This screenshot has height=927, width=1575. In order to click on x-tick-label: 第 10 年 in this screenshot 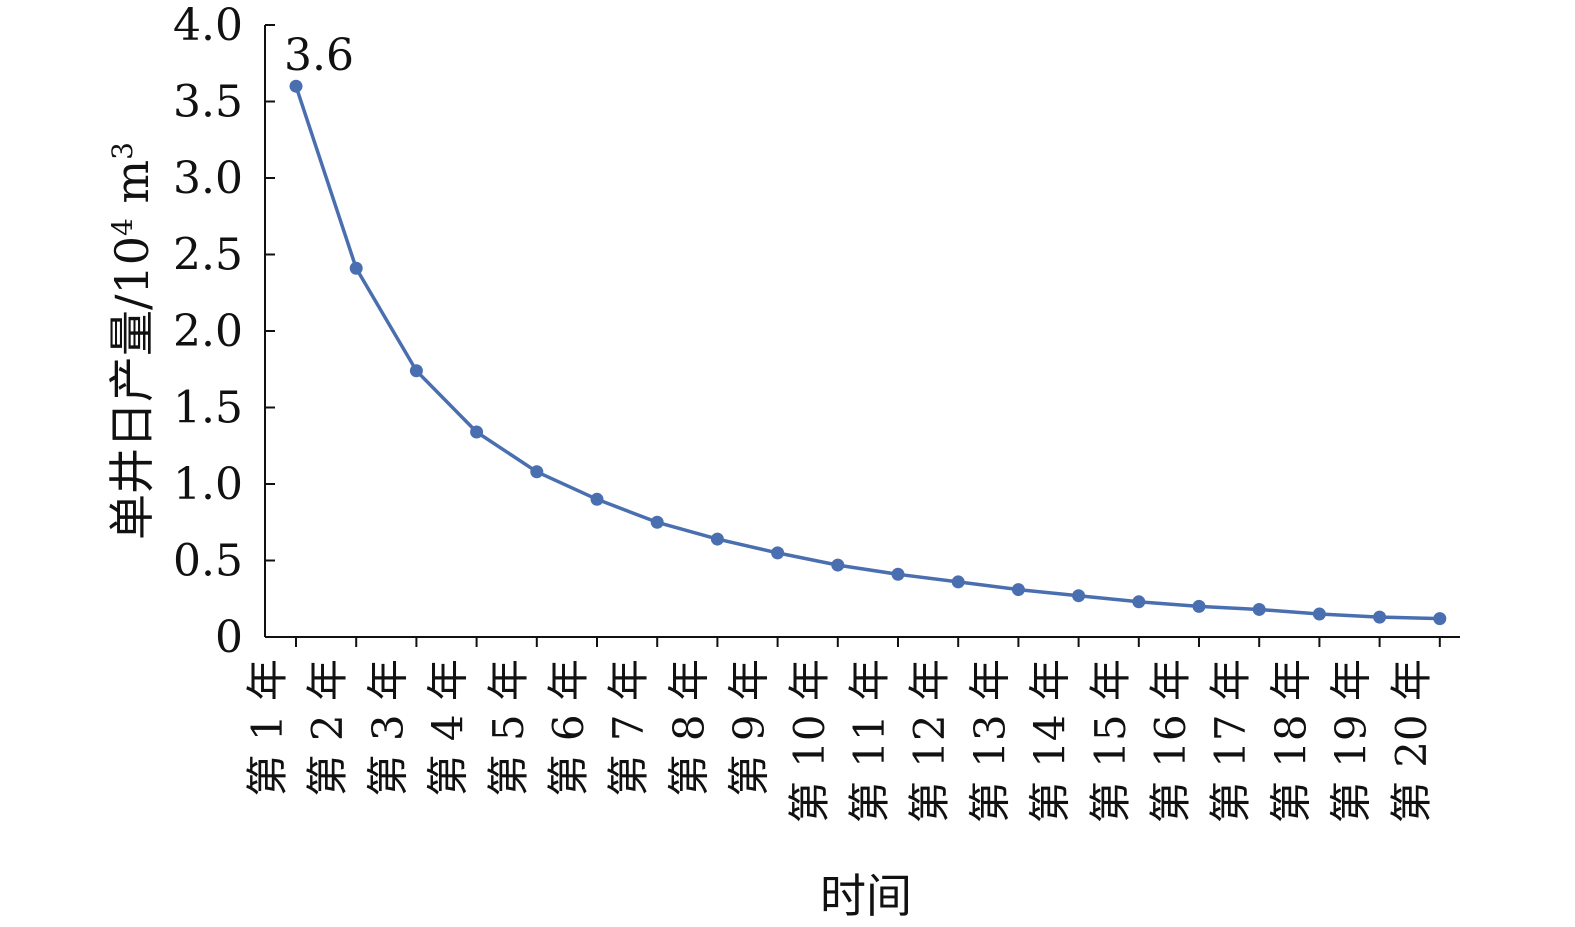, I will do `click(809, 741)`.